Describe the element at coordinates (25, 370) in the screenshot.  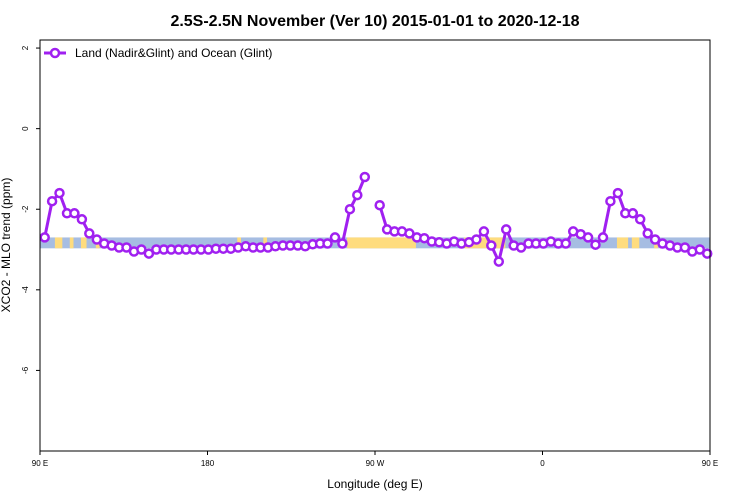
I see `y-tick-label: -6` at that location.